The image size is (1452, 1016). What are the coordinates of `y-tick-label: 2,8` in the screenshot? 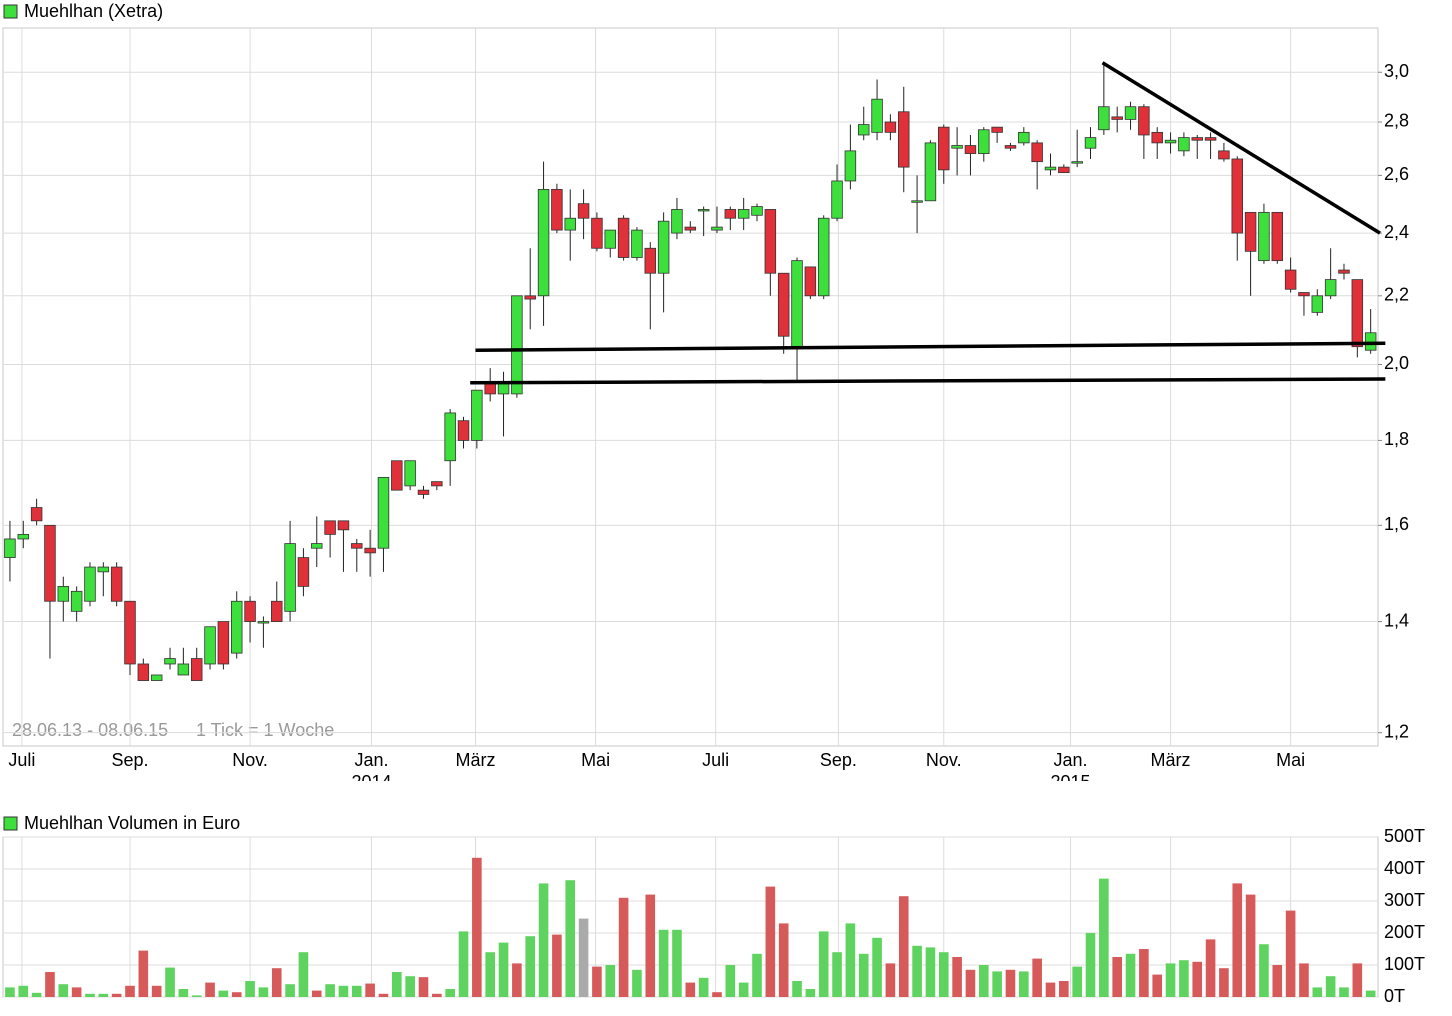 It's located at (1396, 121).